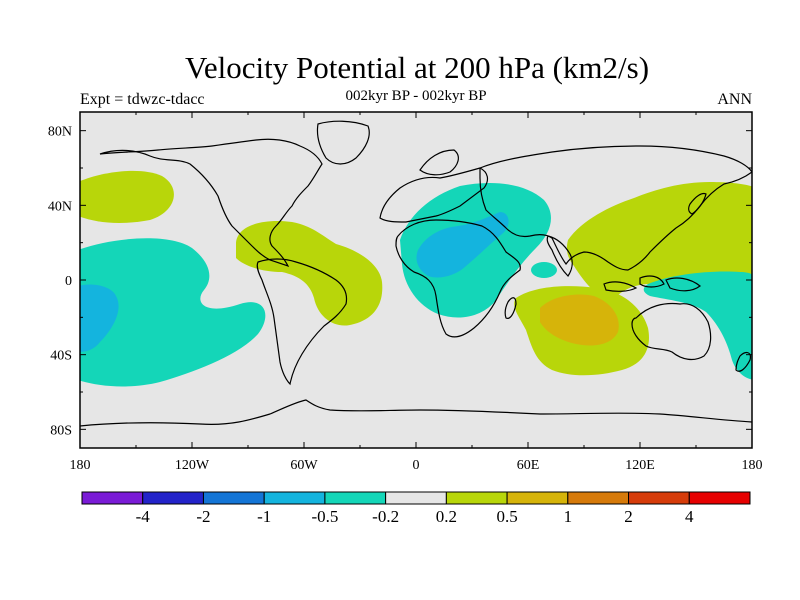 The height and width of the screenshot is (600, 800). What do you see at coordinates (671, 331) in the screenshot?
I see `coast-australia` at bounding box center [671, 331].